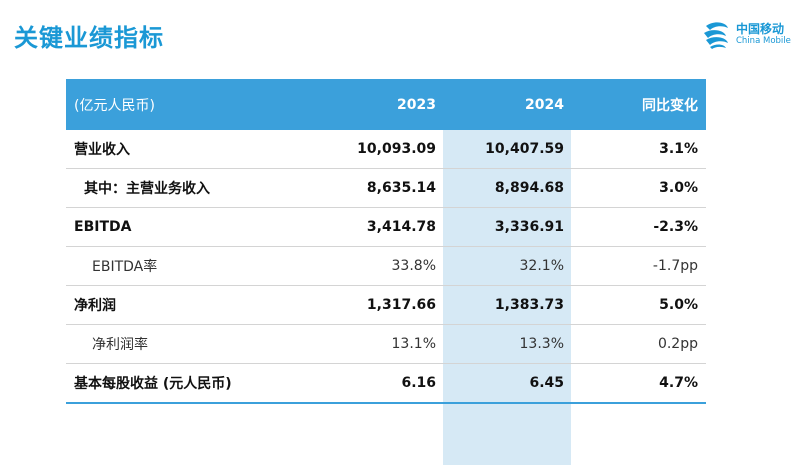 This screenshot has width=800, height=465. I want to click on table-row: EBITDA 3,414.78 3,336.91 -2.3%, so click(386, 227).